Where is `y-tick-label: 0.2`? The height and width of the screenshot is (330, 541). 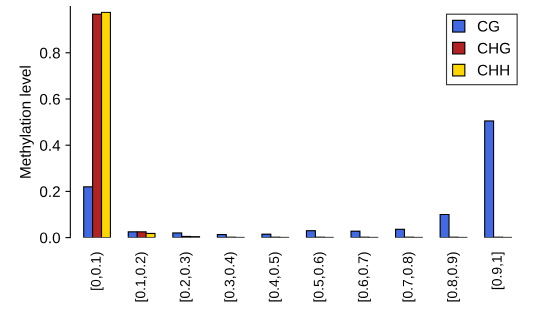 y-tick-label: 0.2 is located at coordinates (50, 192).